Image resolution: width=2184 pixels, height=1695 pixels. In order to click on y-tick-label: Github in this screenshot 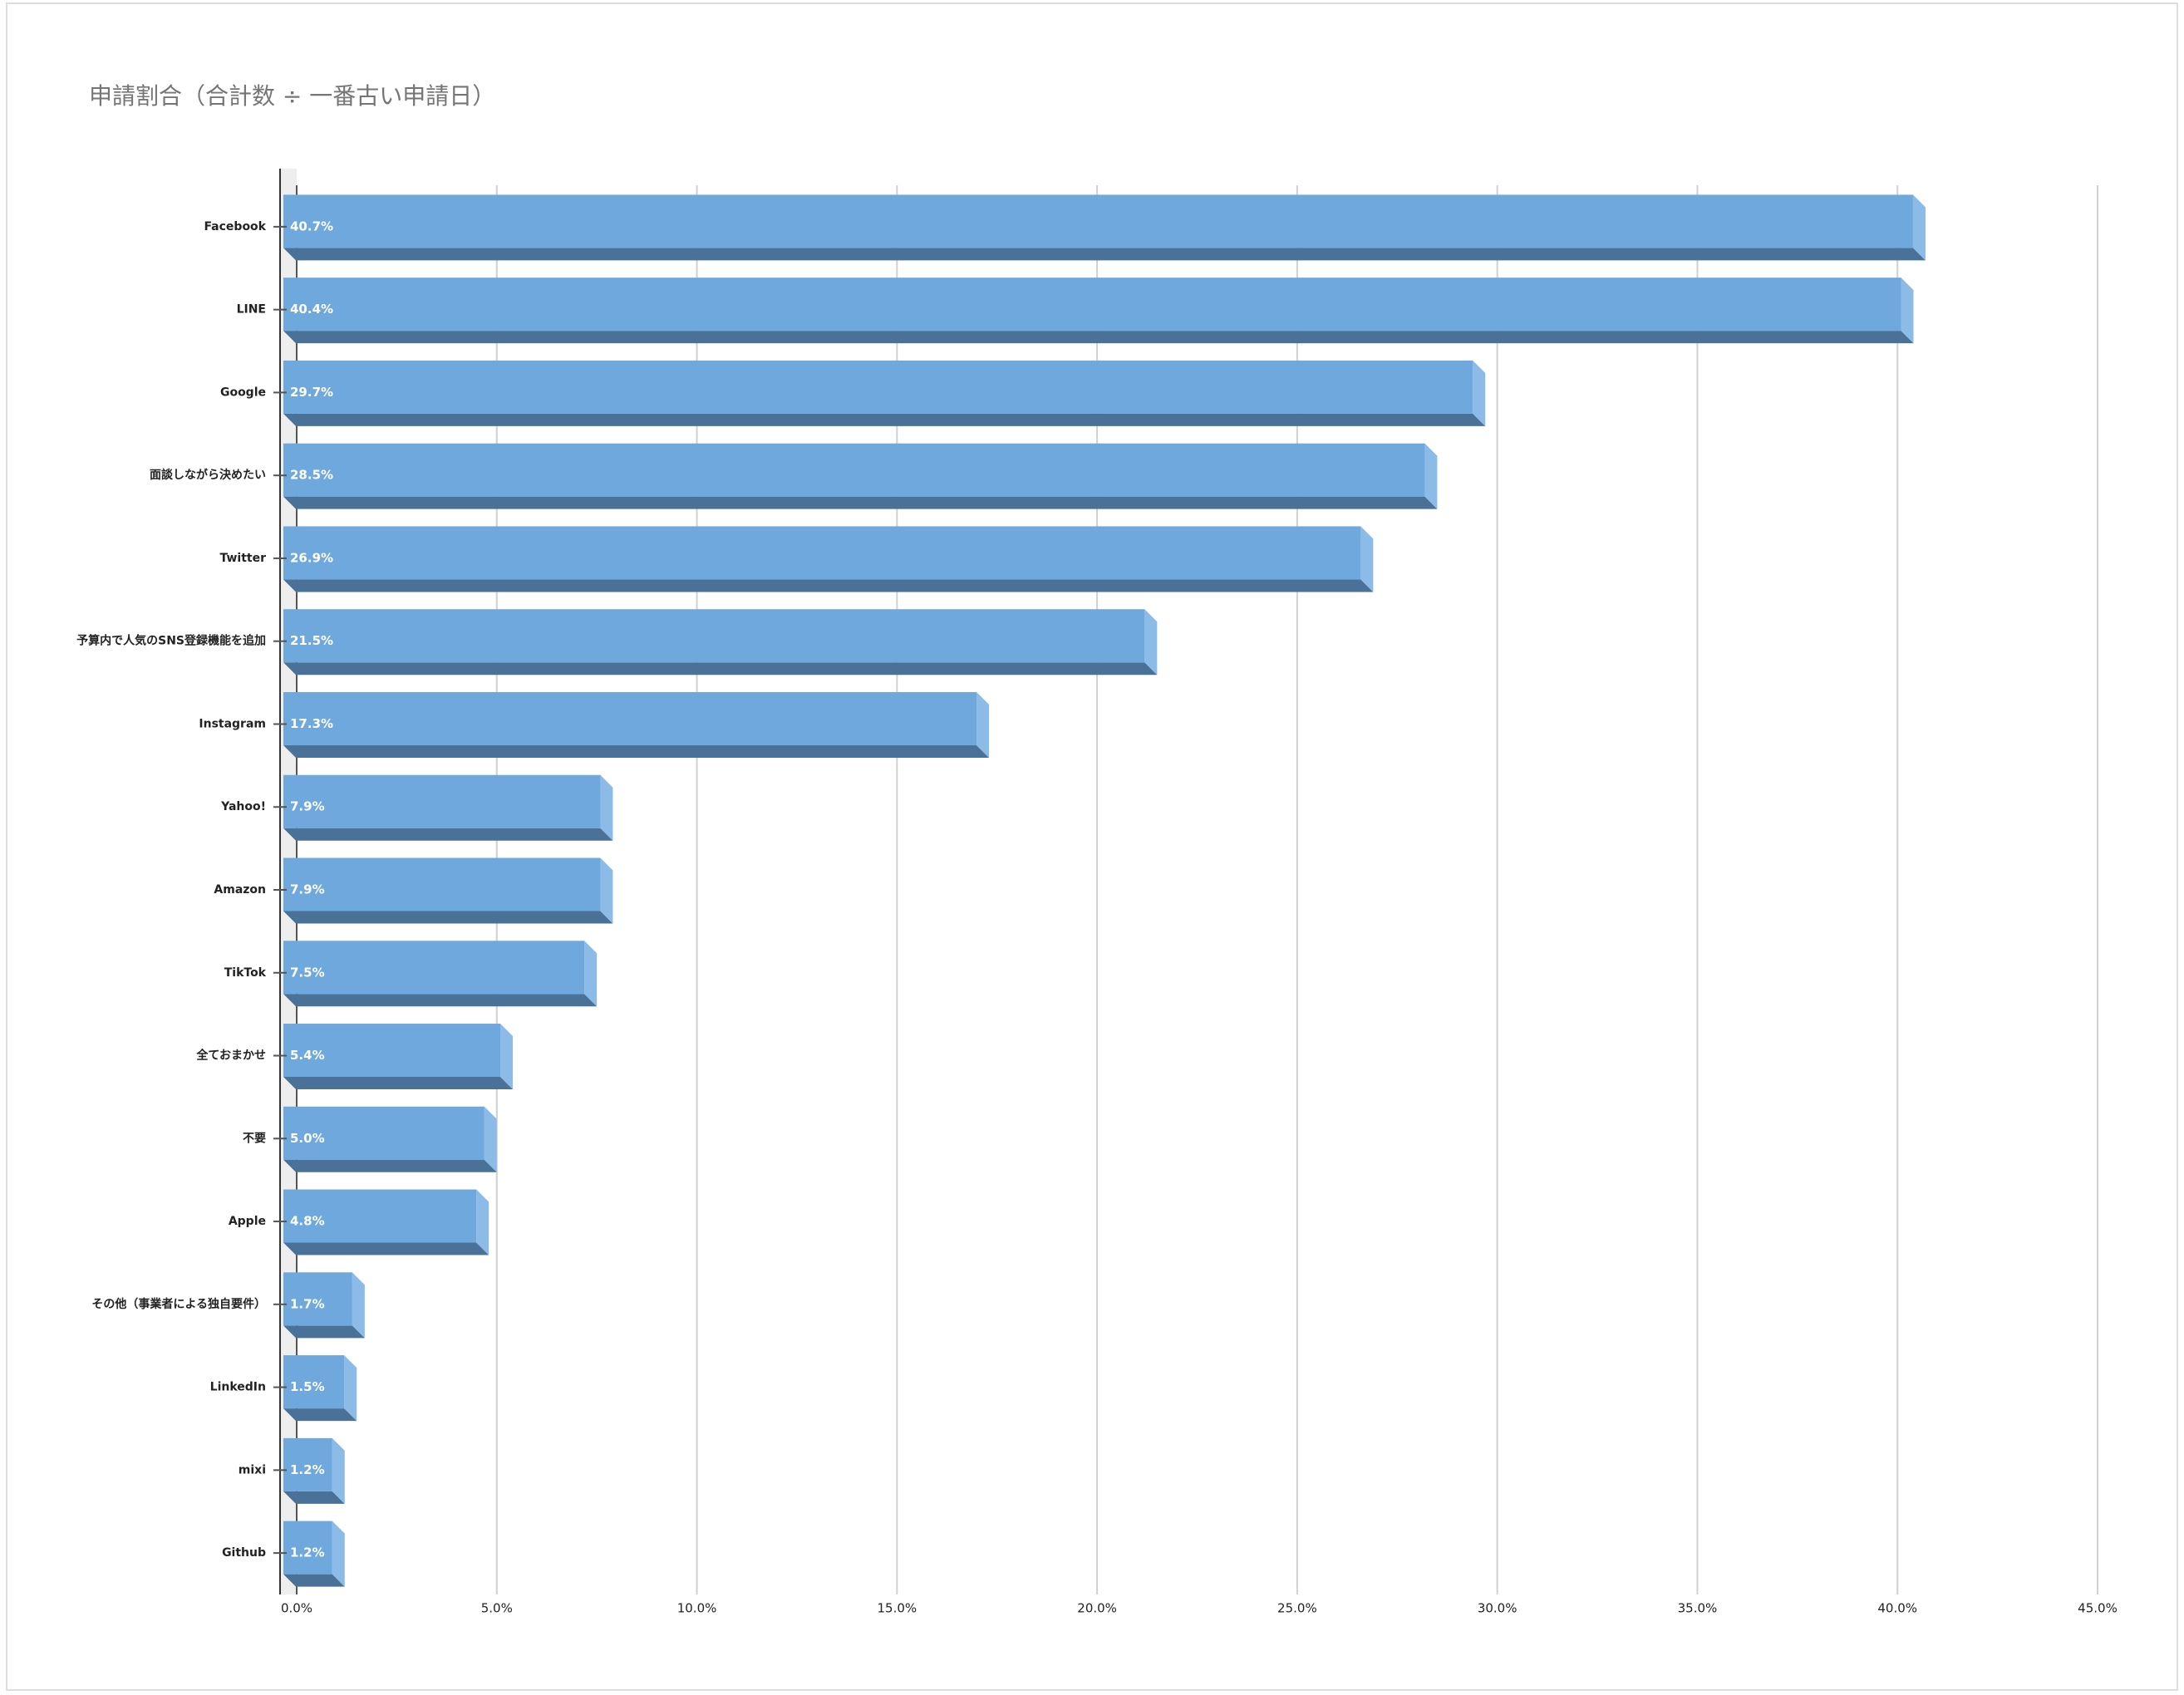, I will do `click(244, 1553)`.